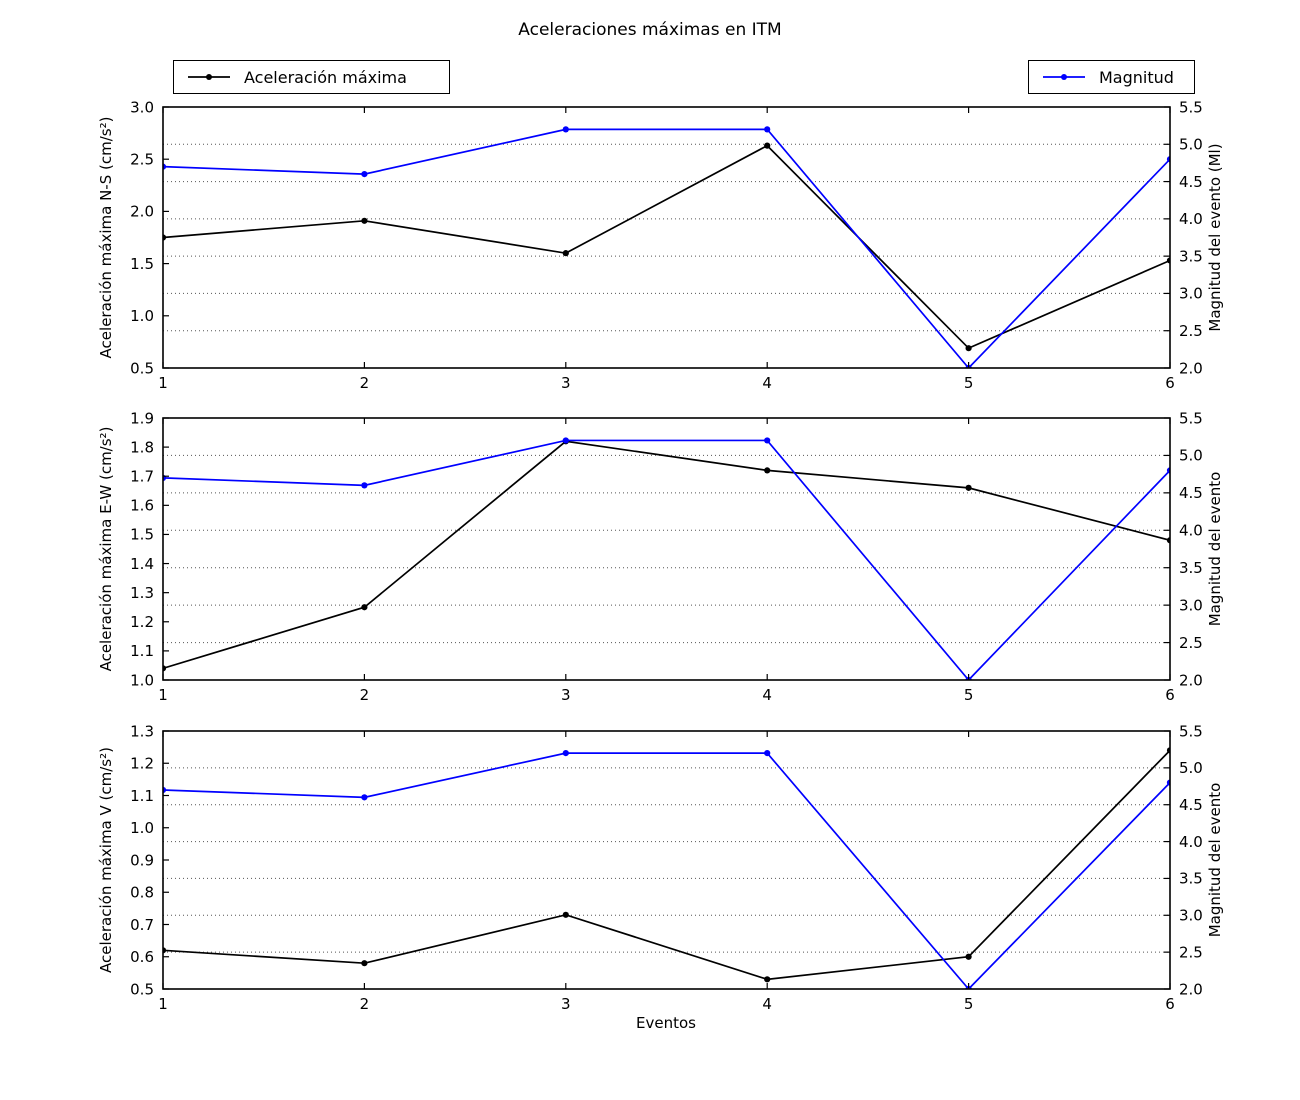  I want to click on legend-acceleration-label: Aceleración máxima, so click(325, 77).